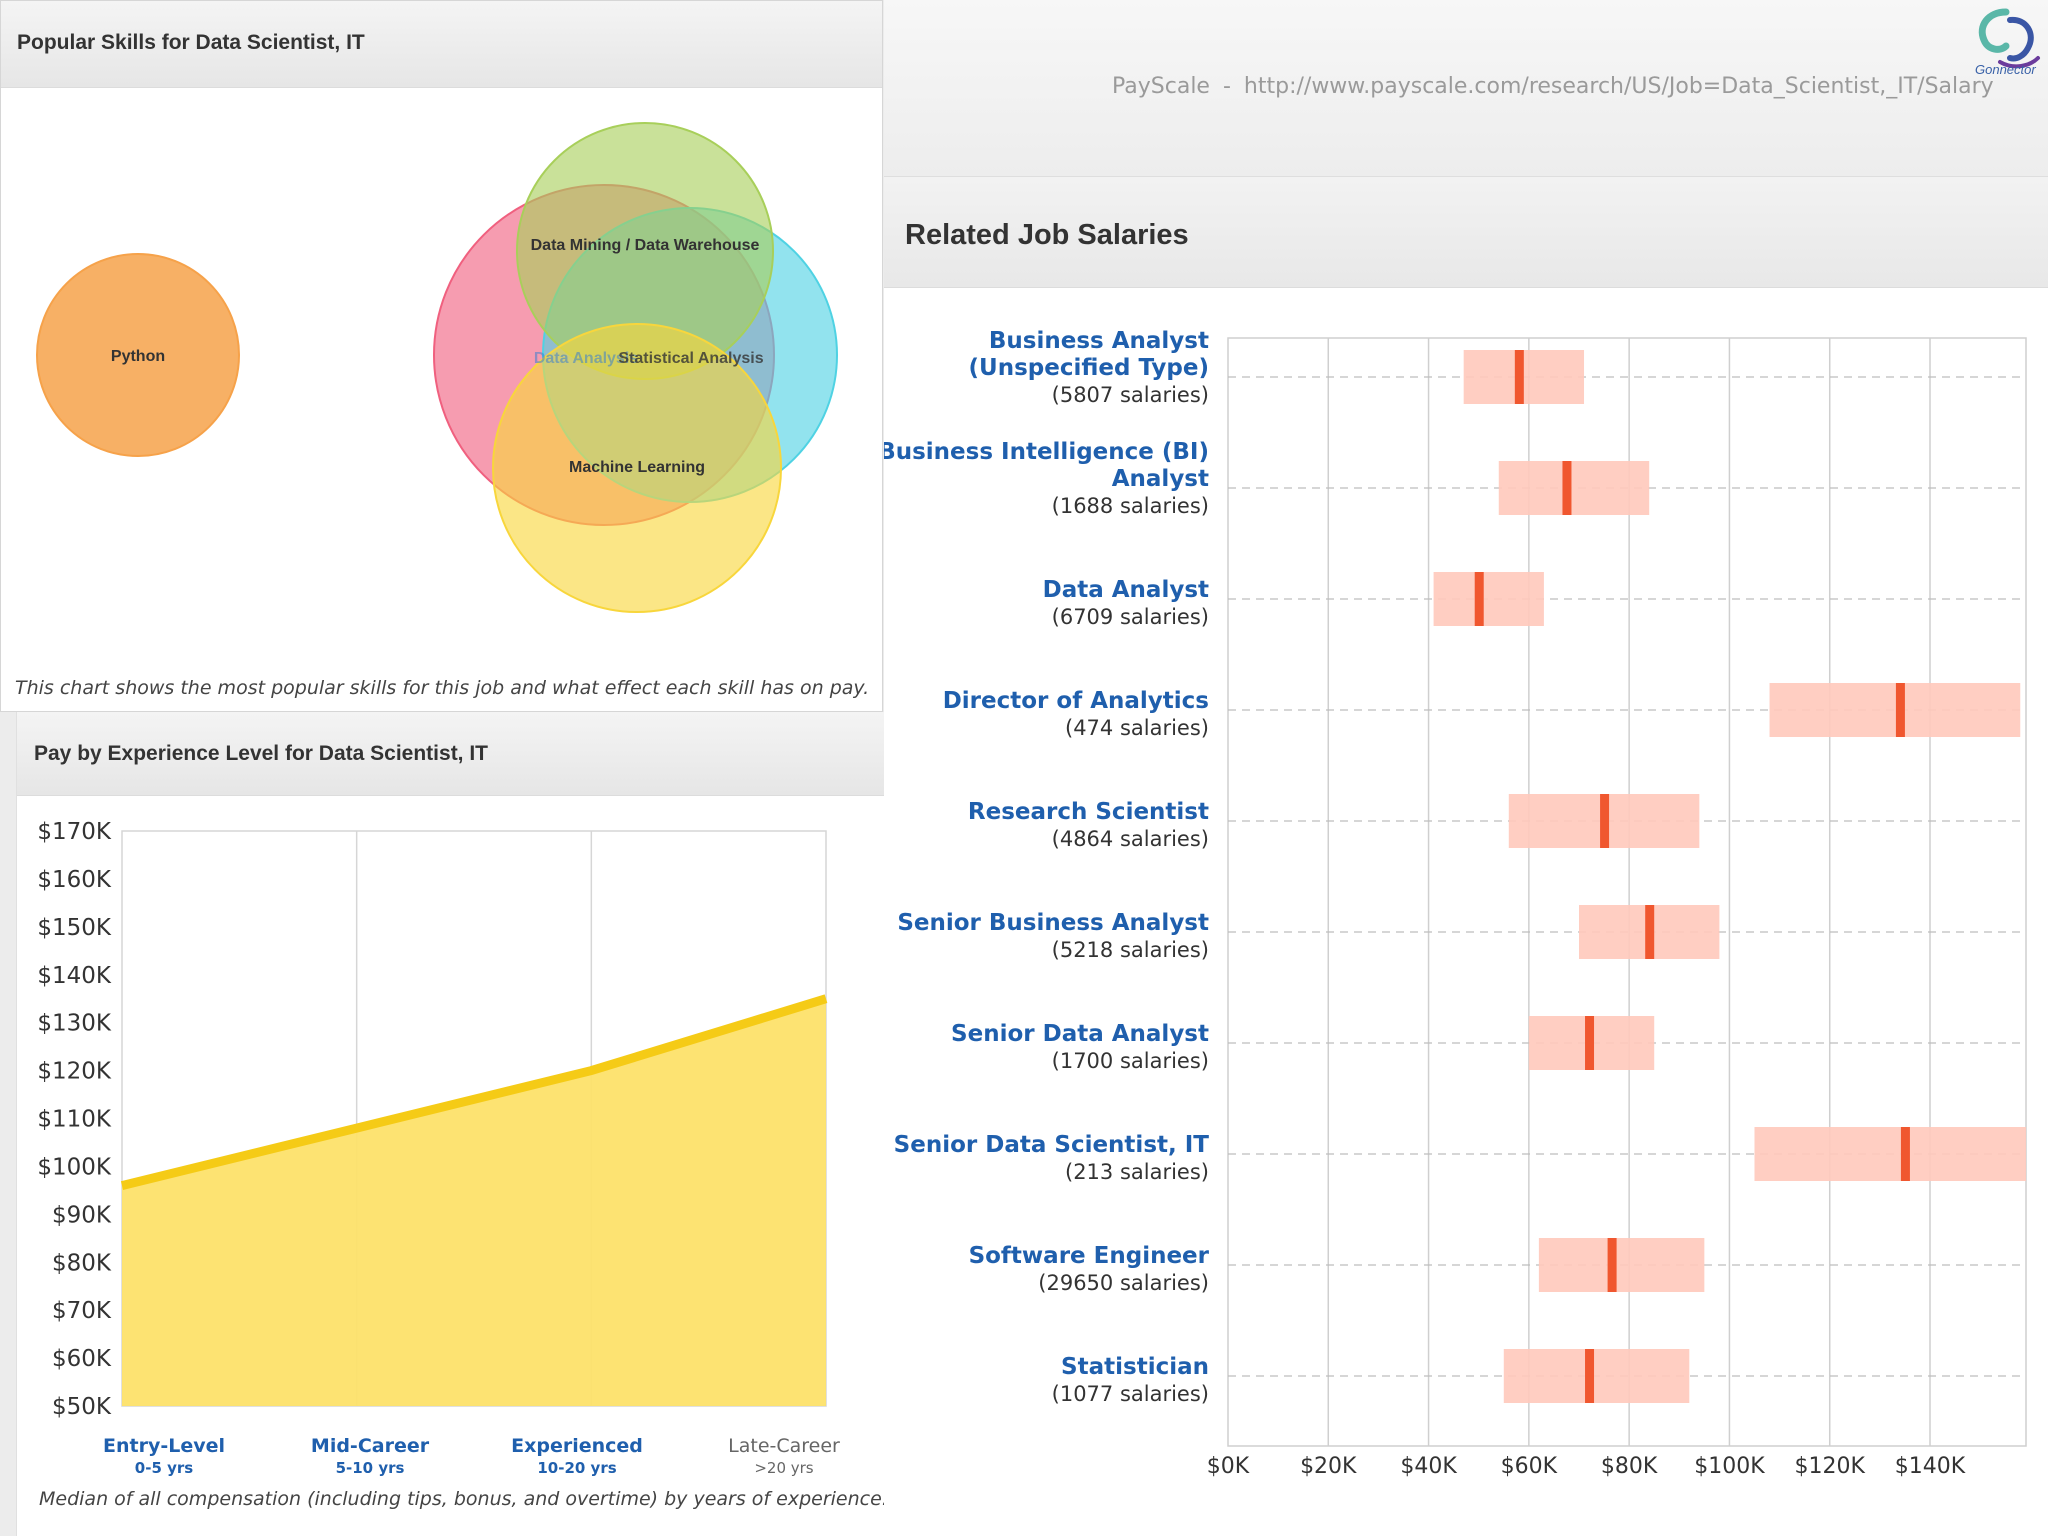  What do you see at coordinates (370, 1468) in the screenshot?
I see `category-sublabel-mid-career: 5-10 yrs` at bounding box center [370, 1468].